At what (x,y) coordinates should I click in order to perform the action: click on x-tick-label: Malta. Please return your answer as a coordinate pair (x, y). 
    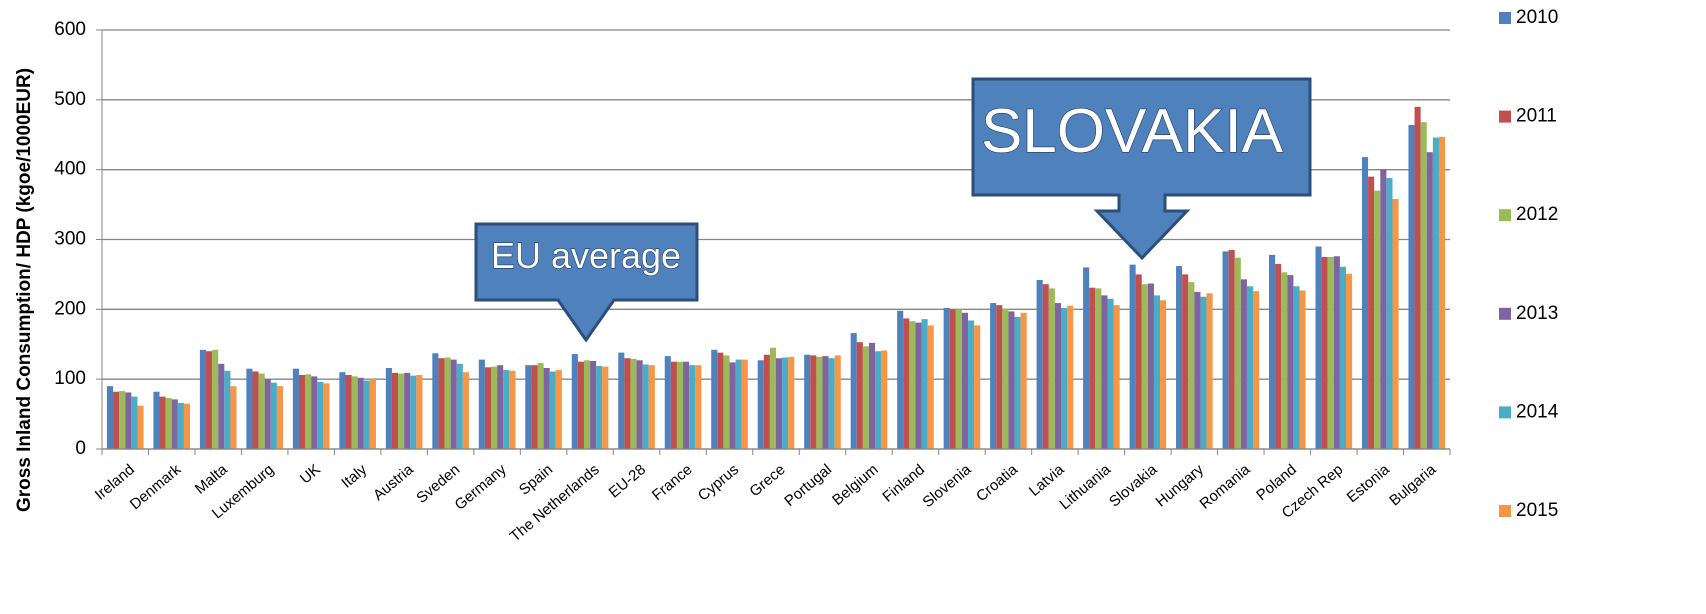
    Looking at the image, I should click on (212, 479).